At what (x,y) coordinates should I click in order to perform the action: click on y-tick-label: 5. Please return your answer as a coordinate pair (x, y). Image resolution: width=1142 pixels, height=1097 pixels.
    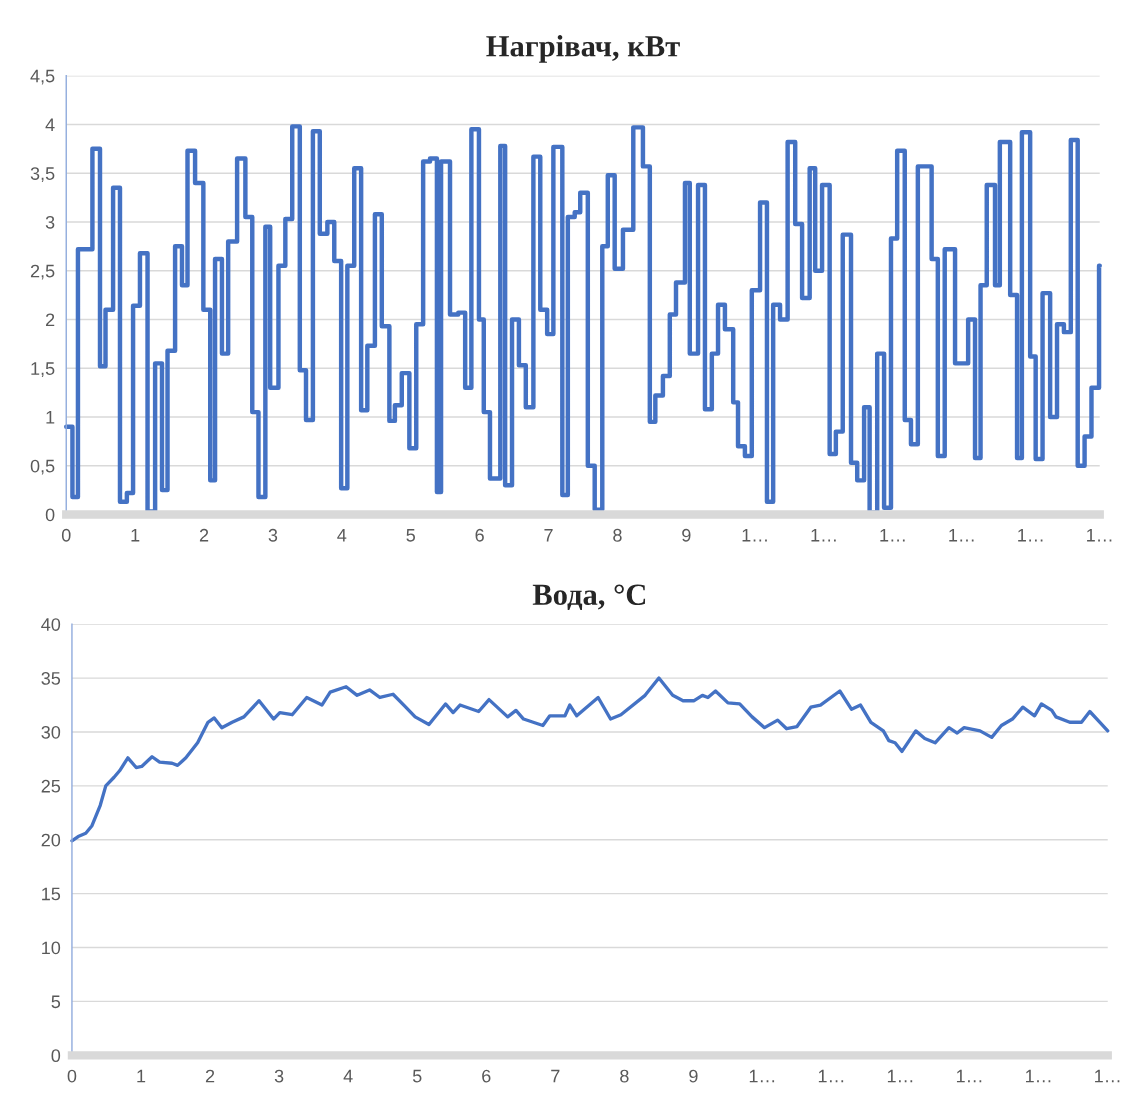
    Looking at the image, I should click on (56, 1002).